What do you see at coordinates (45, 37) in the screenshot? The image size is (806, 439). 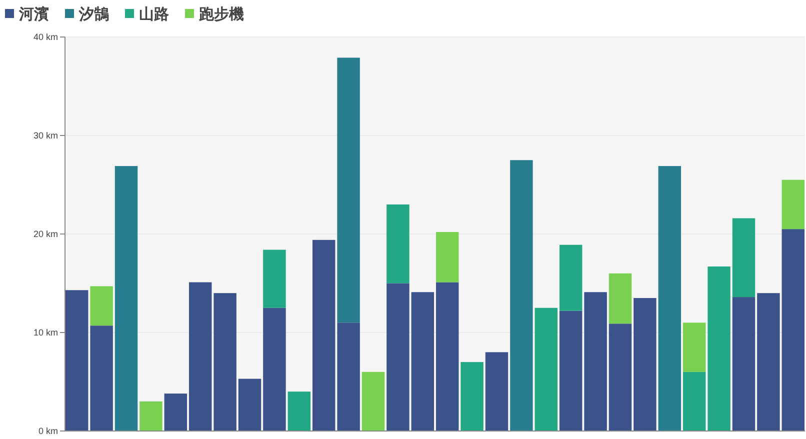 I see `y-tick-label: 40 km` at bounding box center [45, 37].